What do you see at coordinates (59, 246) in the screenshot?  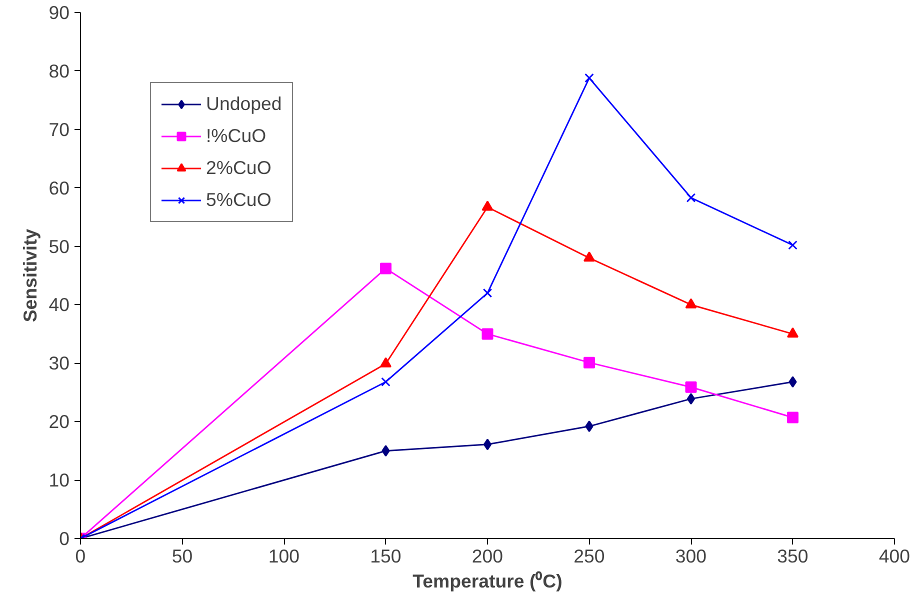 I see `y-tick-label: 50` at bounding box center [59, 246].